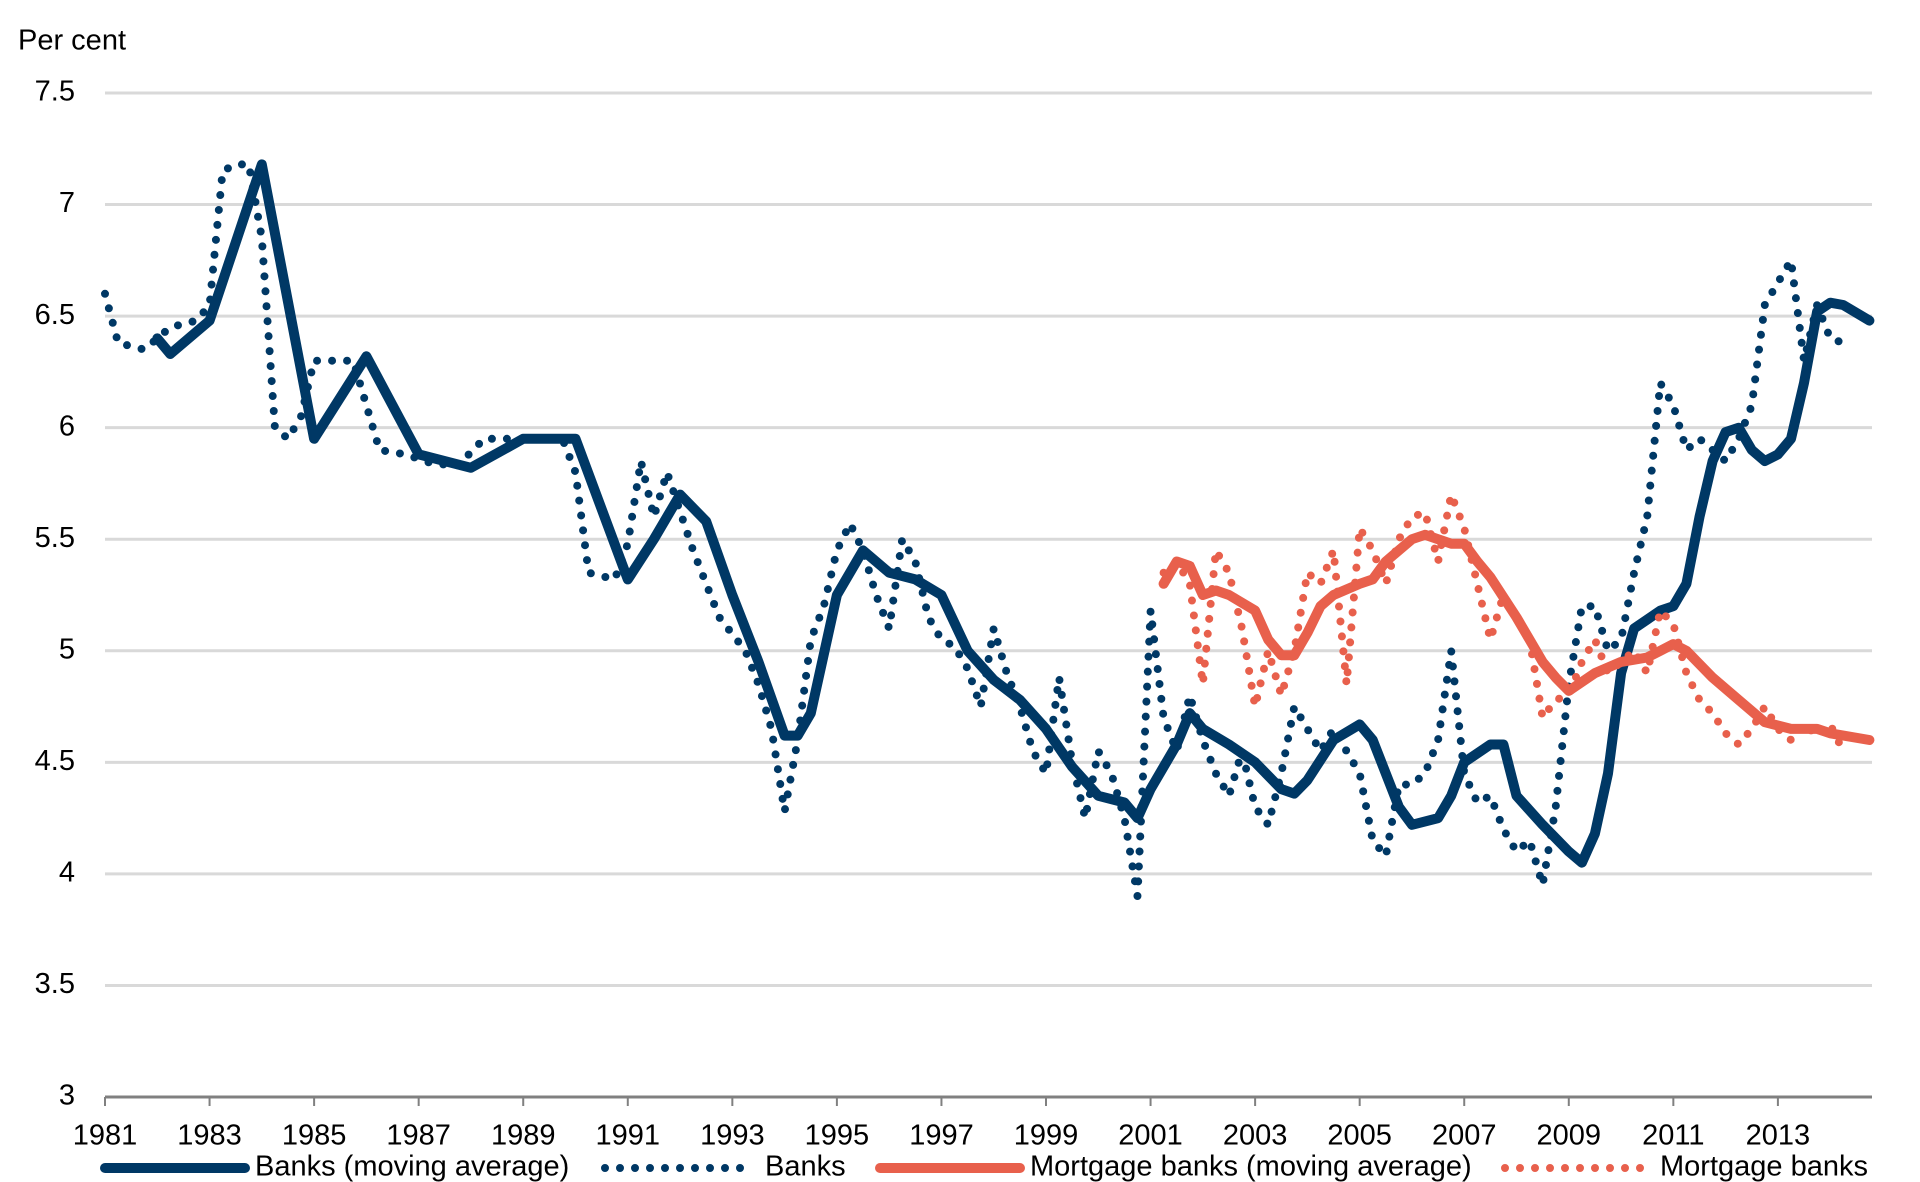 This screenshot has width=1920, height=1182. Describe the element at coordinates (1778, 1136) in the screenshot. I see `x-tick-label: 2013` at that location.